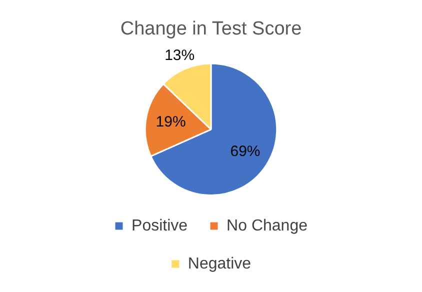 This screenshot has width=422, height=292. What do you see at coordinates (245, 151) in the screenshot?
I see `data-label: 69%` at bounding box center [245, 151].